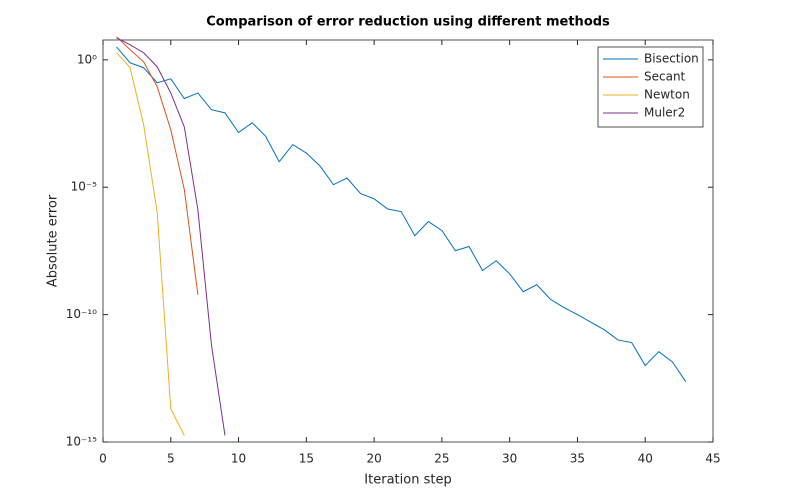  I want to click on legend-label: Newton, so click(667, 95).